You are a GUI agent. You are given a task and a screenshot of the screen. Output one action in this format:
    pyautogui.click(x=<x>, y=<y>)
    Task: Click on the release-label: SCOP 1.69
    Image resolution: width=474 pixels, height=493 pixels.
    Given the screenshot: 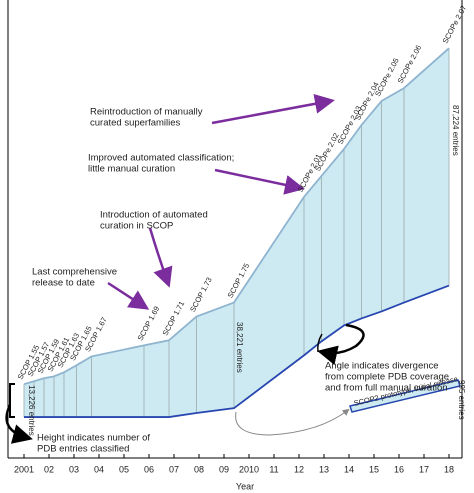 What is the action you would take?
    pyautogui.click(x=149, y=324)
    